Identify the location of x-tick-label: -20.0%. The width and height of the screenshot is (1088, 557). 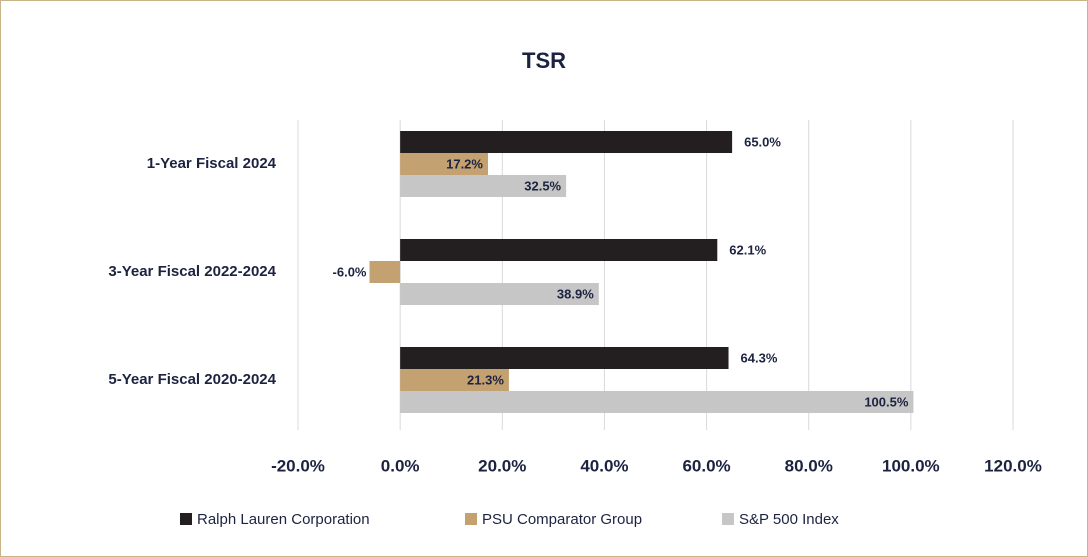
(298, 465).